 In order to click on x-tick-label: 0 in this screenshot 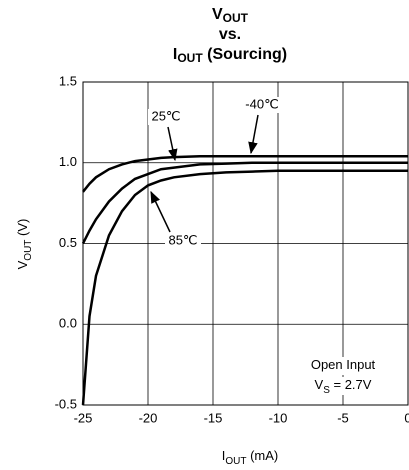, I will do `click(406, 417)`.